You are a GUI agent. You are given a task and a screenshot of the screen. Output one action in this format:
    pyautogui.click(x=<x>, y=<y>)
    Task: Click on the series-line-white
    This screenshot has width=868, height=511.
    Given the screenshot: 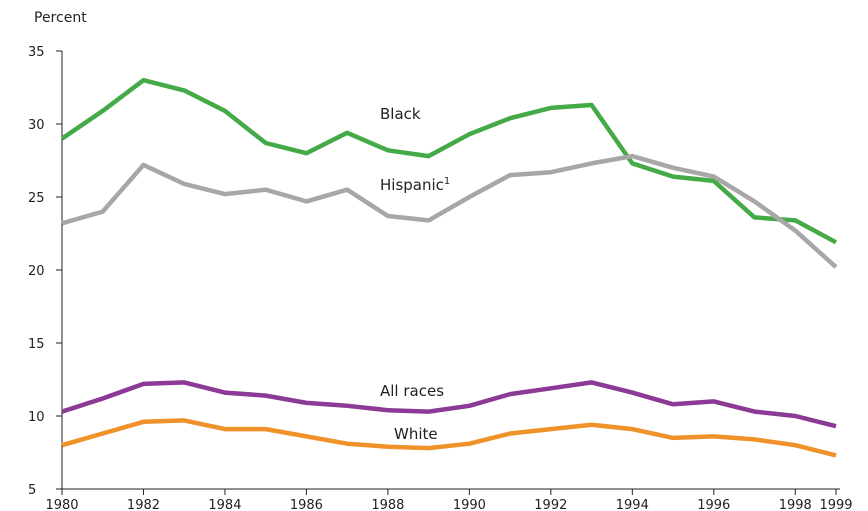 What is the action you would take?
    pyautogui.click(x=449, y=438)
    